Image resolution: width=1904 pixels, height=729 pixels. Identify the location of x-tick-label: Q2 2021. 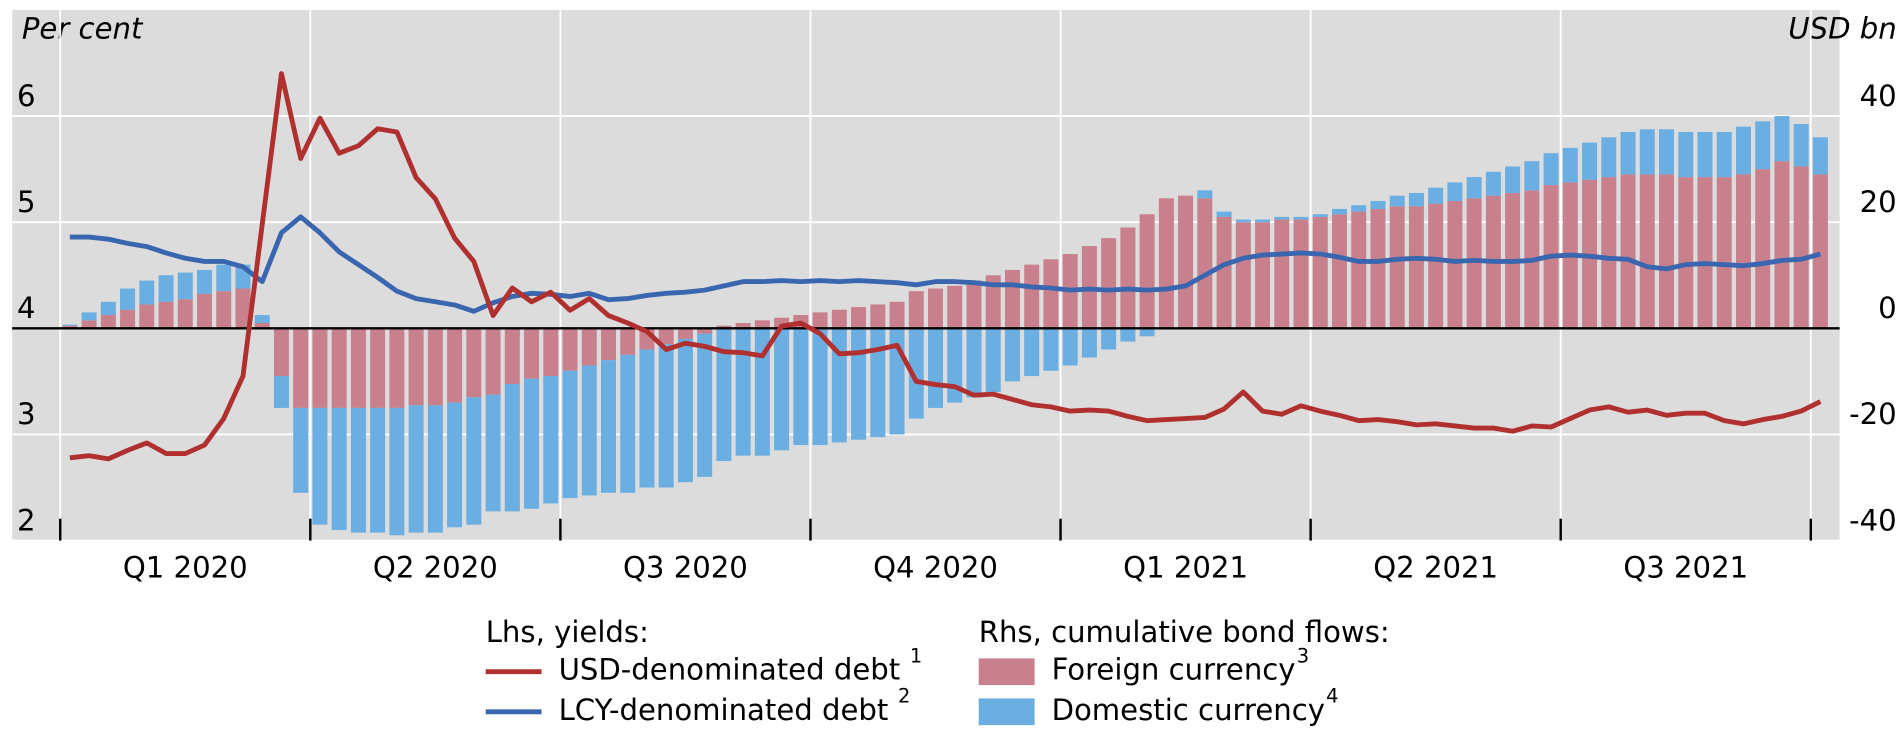
(1435, 568).